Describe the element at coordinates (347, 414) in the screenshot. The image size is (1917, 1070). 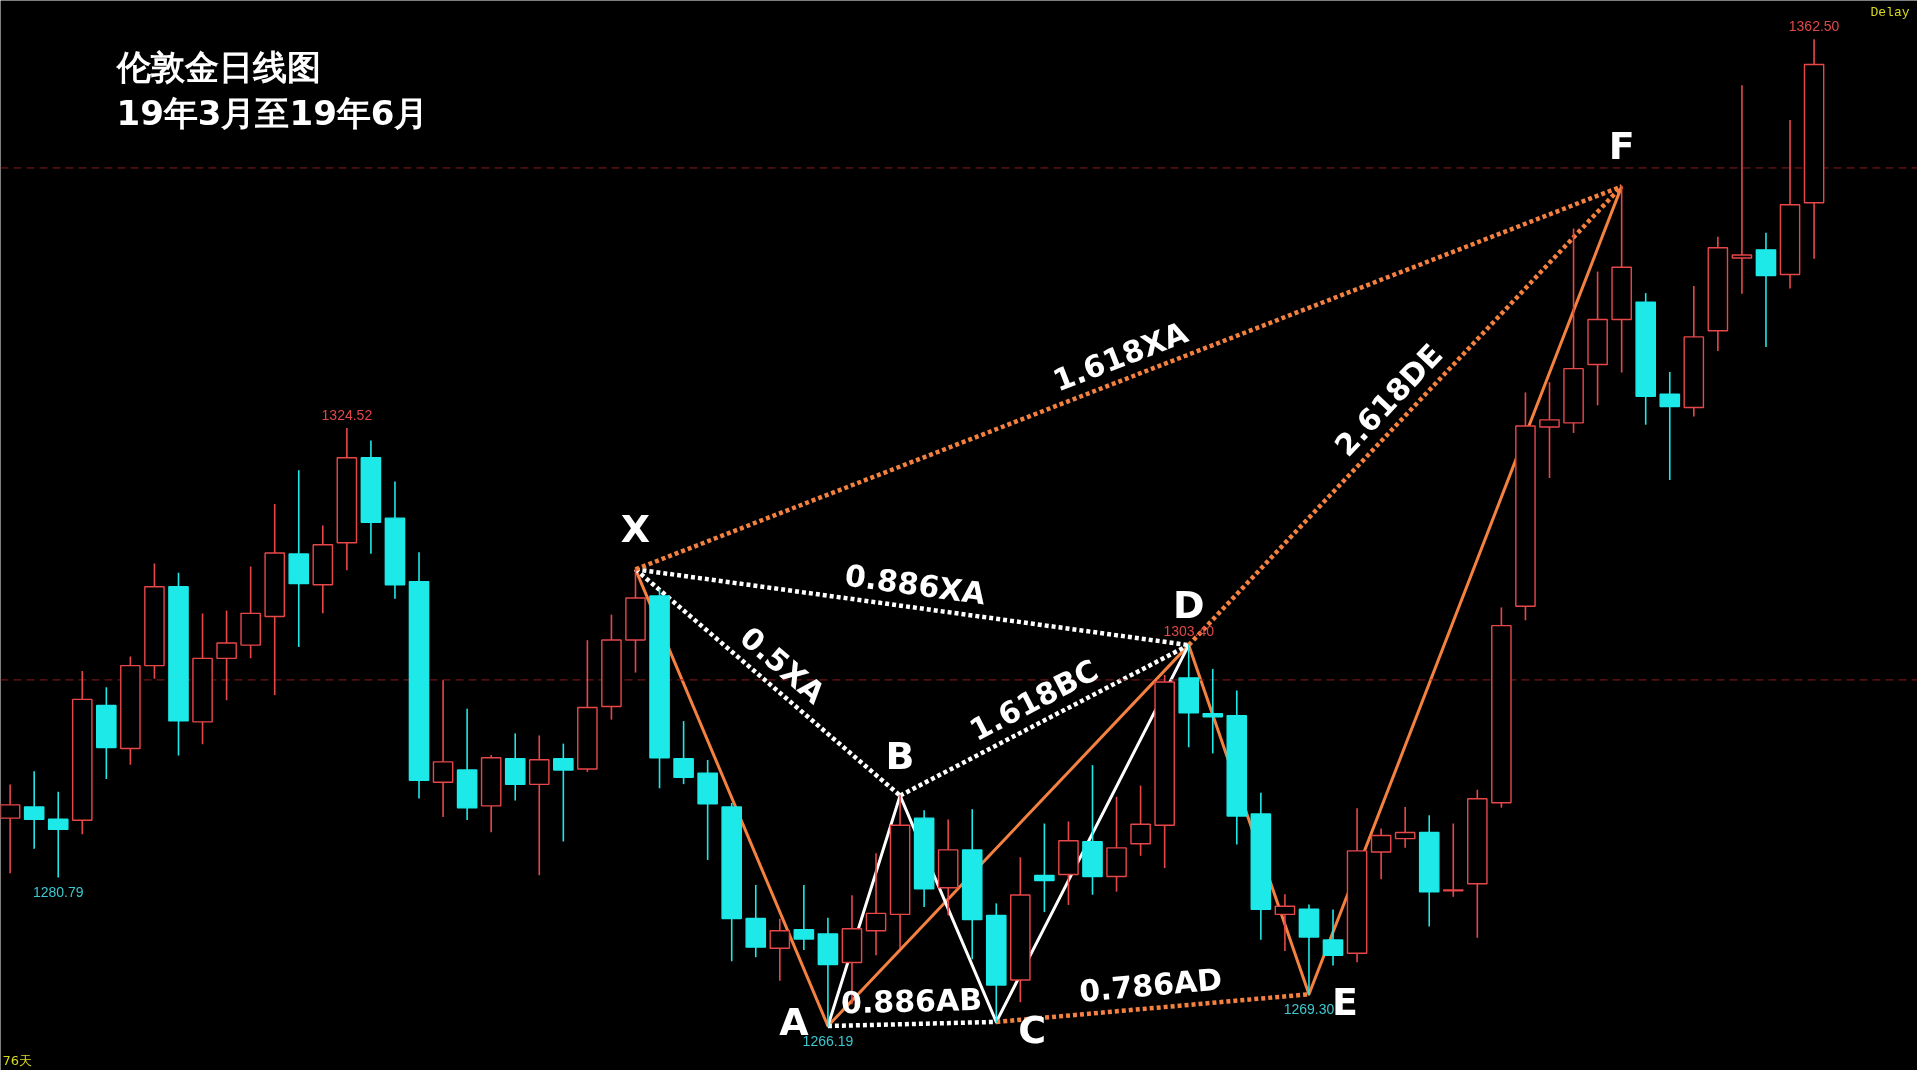
I see `annotation: 1324.52` at that location.